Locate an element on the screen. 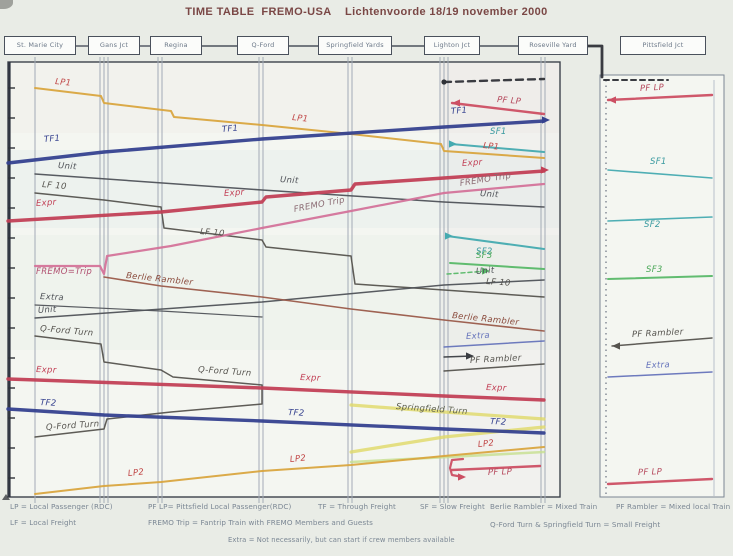 The height and width of the screenshot is (556, 733). train-light-engine is located at coordinates (494, 80).